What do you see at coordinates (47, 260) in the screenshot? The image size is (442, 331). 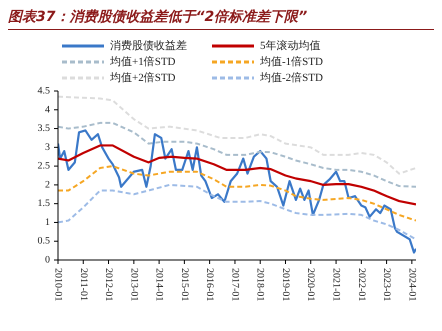 I see `y-tick-label: 0` at bounding box center [47, 260].